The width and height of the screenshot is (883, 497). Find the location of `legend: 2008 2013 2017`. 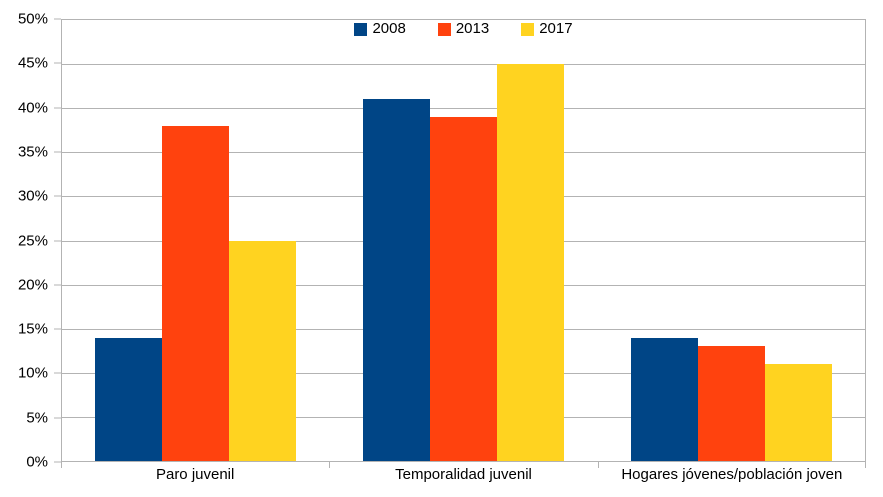

legend: 2008 2013 2017 is located at coordinates (463, 29).